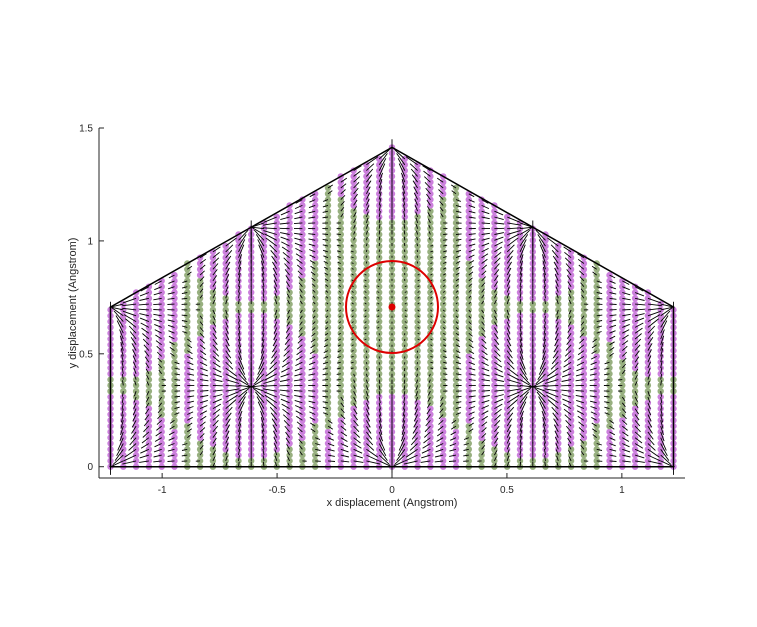 This screenshot has height=627, width=757. I want to click on x-tick-label: -1, so click(162, 490).